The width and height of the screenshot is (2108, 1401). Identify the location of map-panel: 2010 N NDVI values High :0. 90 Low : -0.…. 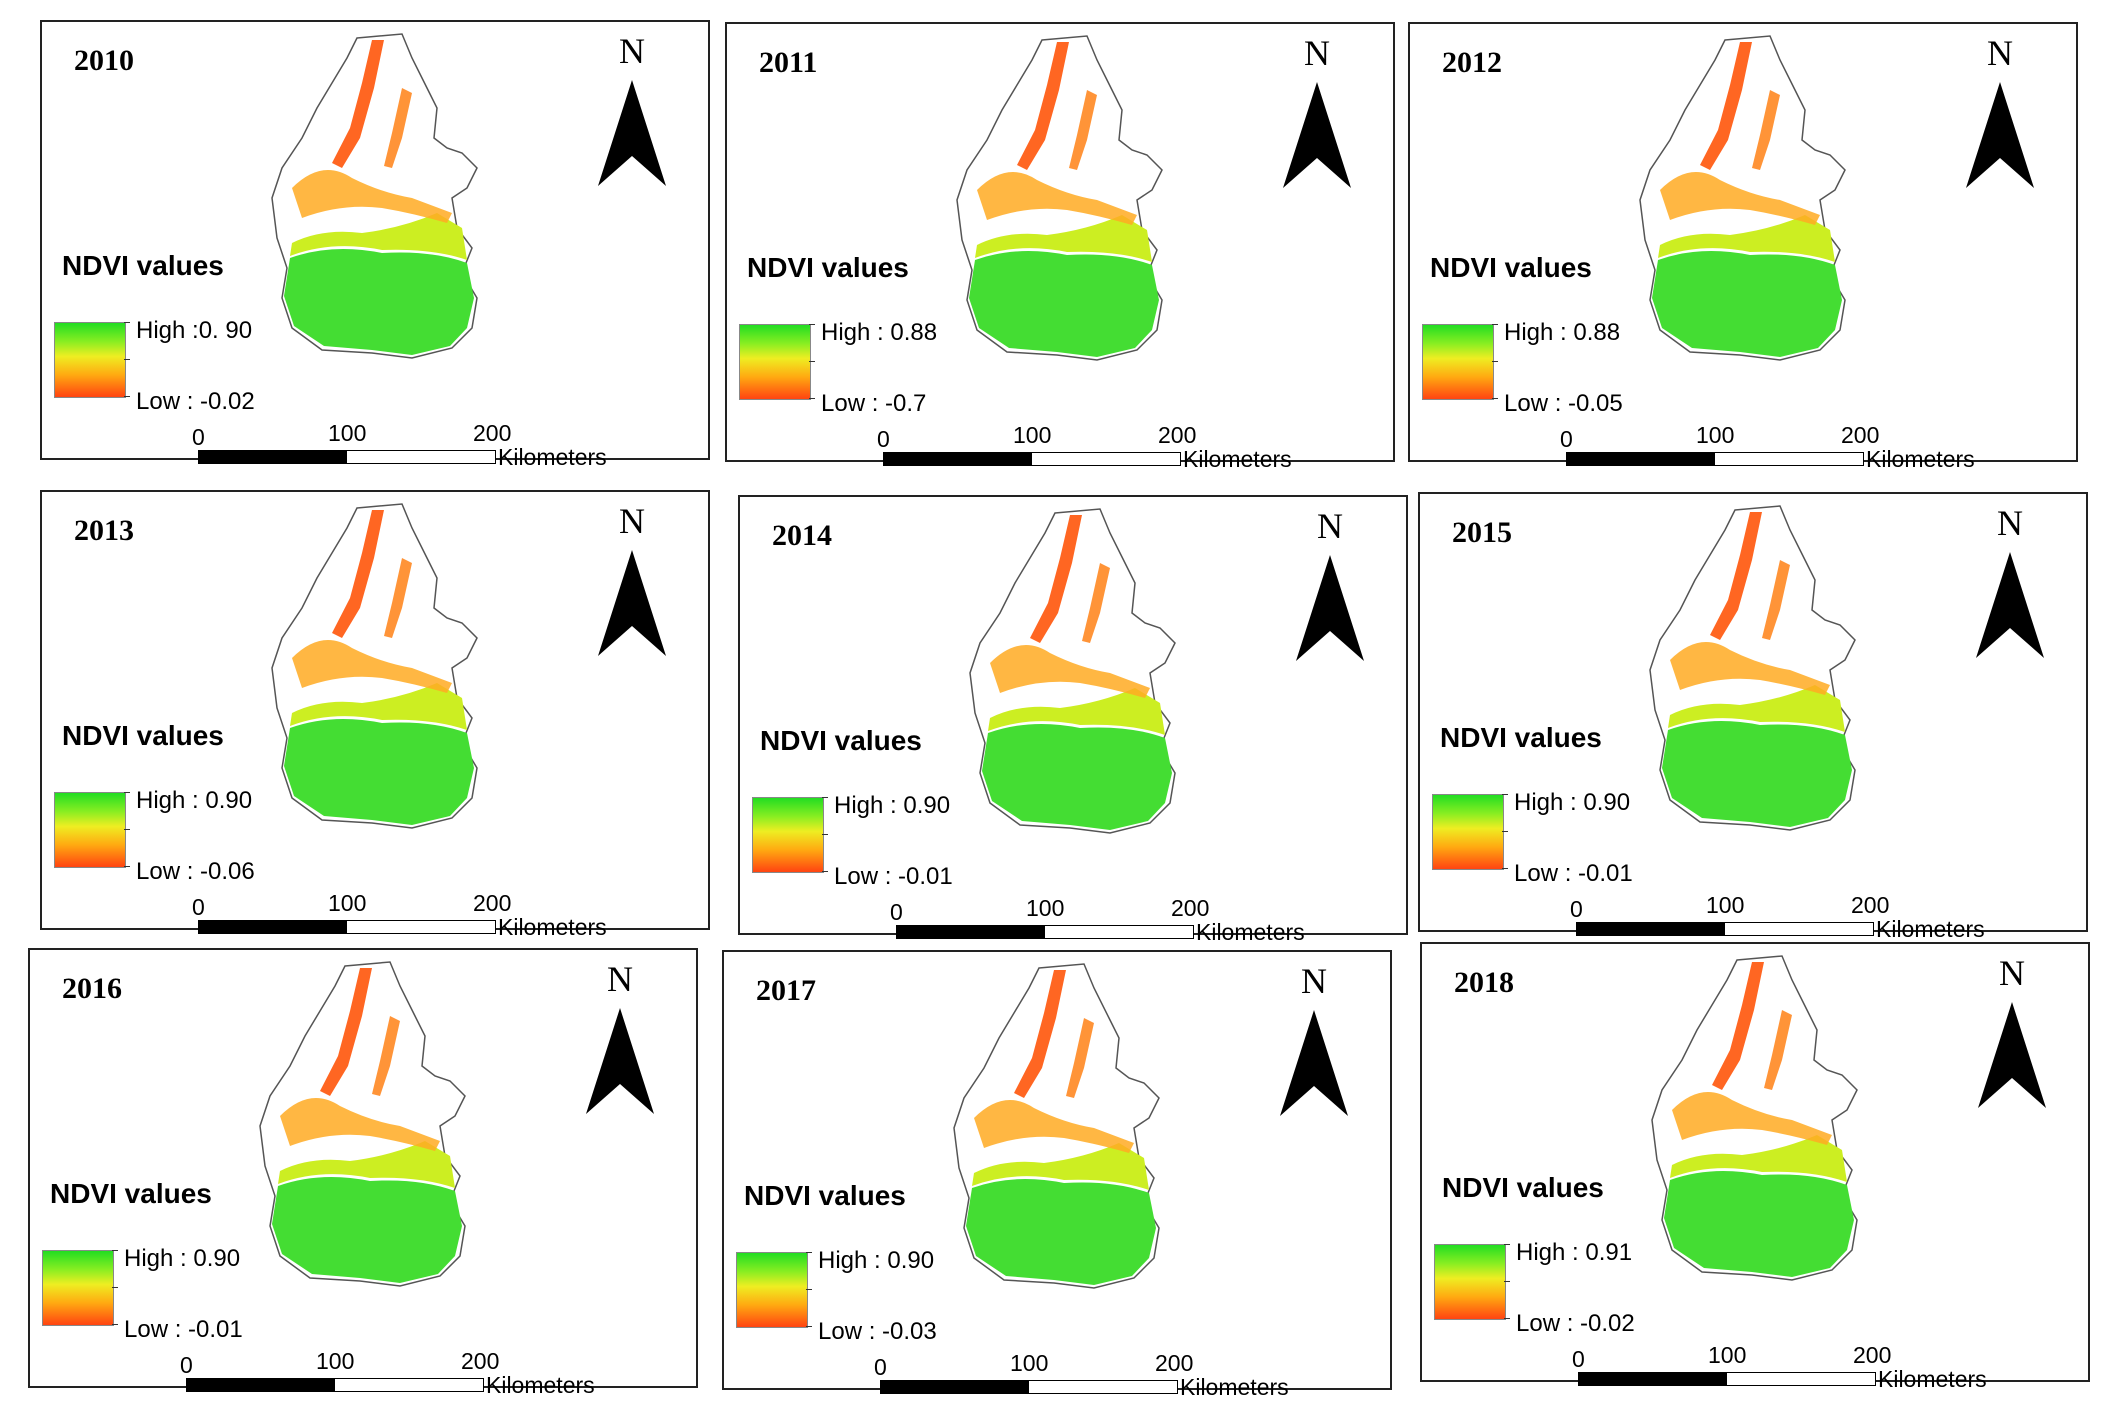
(375, 245).